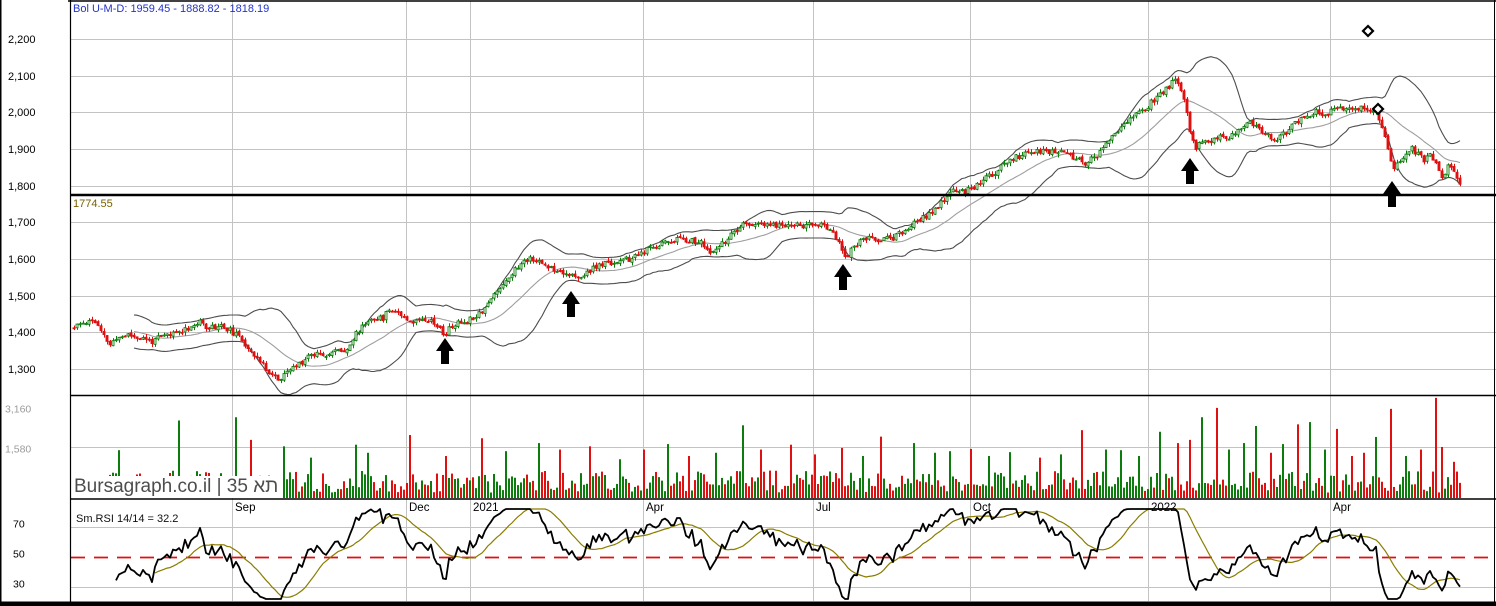 Image resolution: width=1496 pixels, height=606 pixels. Describe the element at coordinates (1164, 508) in the screenshot. I see `x-axis-label: 2022` at that location.